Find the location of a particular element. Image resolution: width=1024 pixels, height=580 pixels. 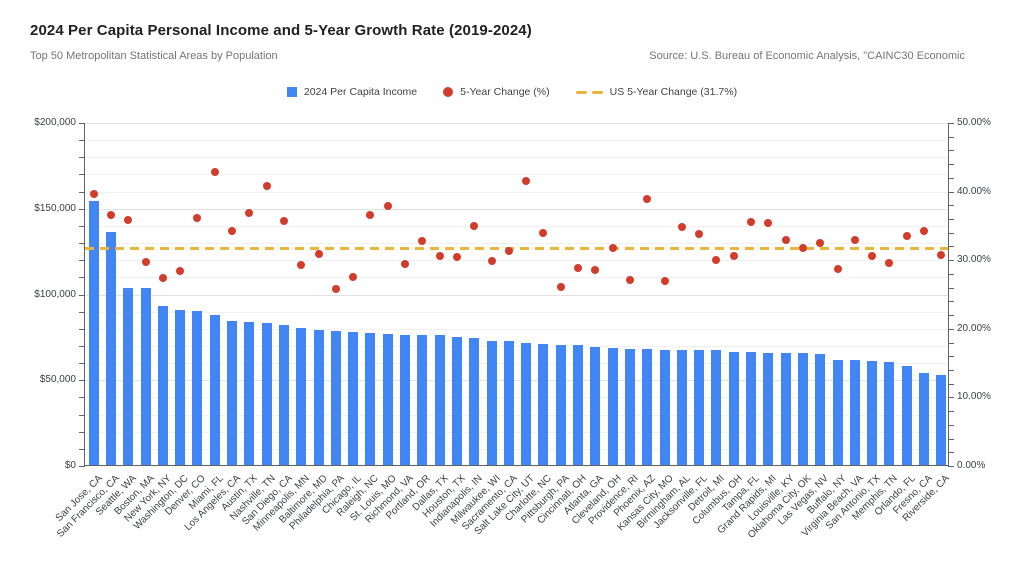

y-axis-label-right: 10.00% is located at coordinates (974, 397).